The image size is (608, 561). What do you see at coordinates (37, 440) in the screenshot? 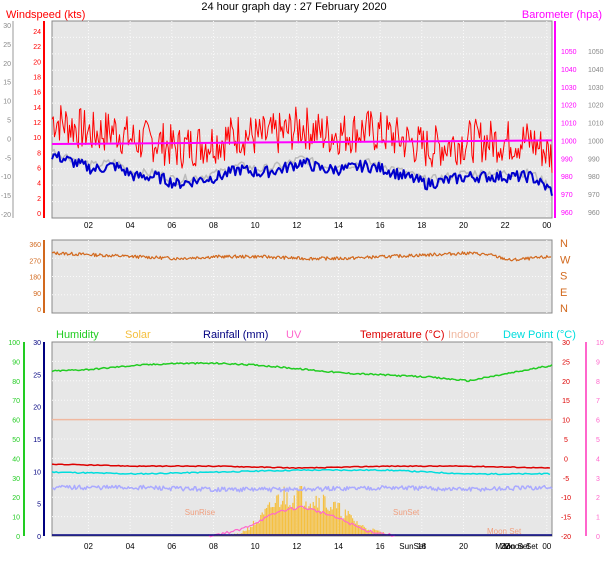
I see `rain-y-tick-label: 15` at bounding box center [37, 440].